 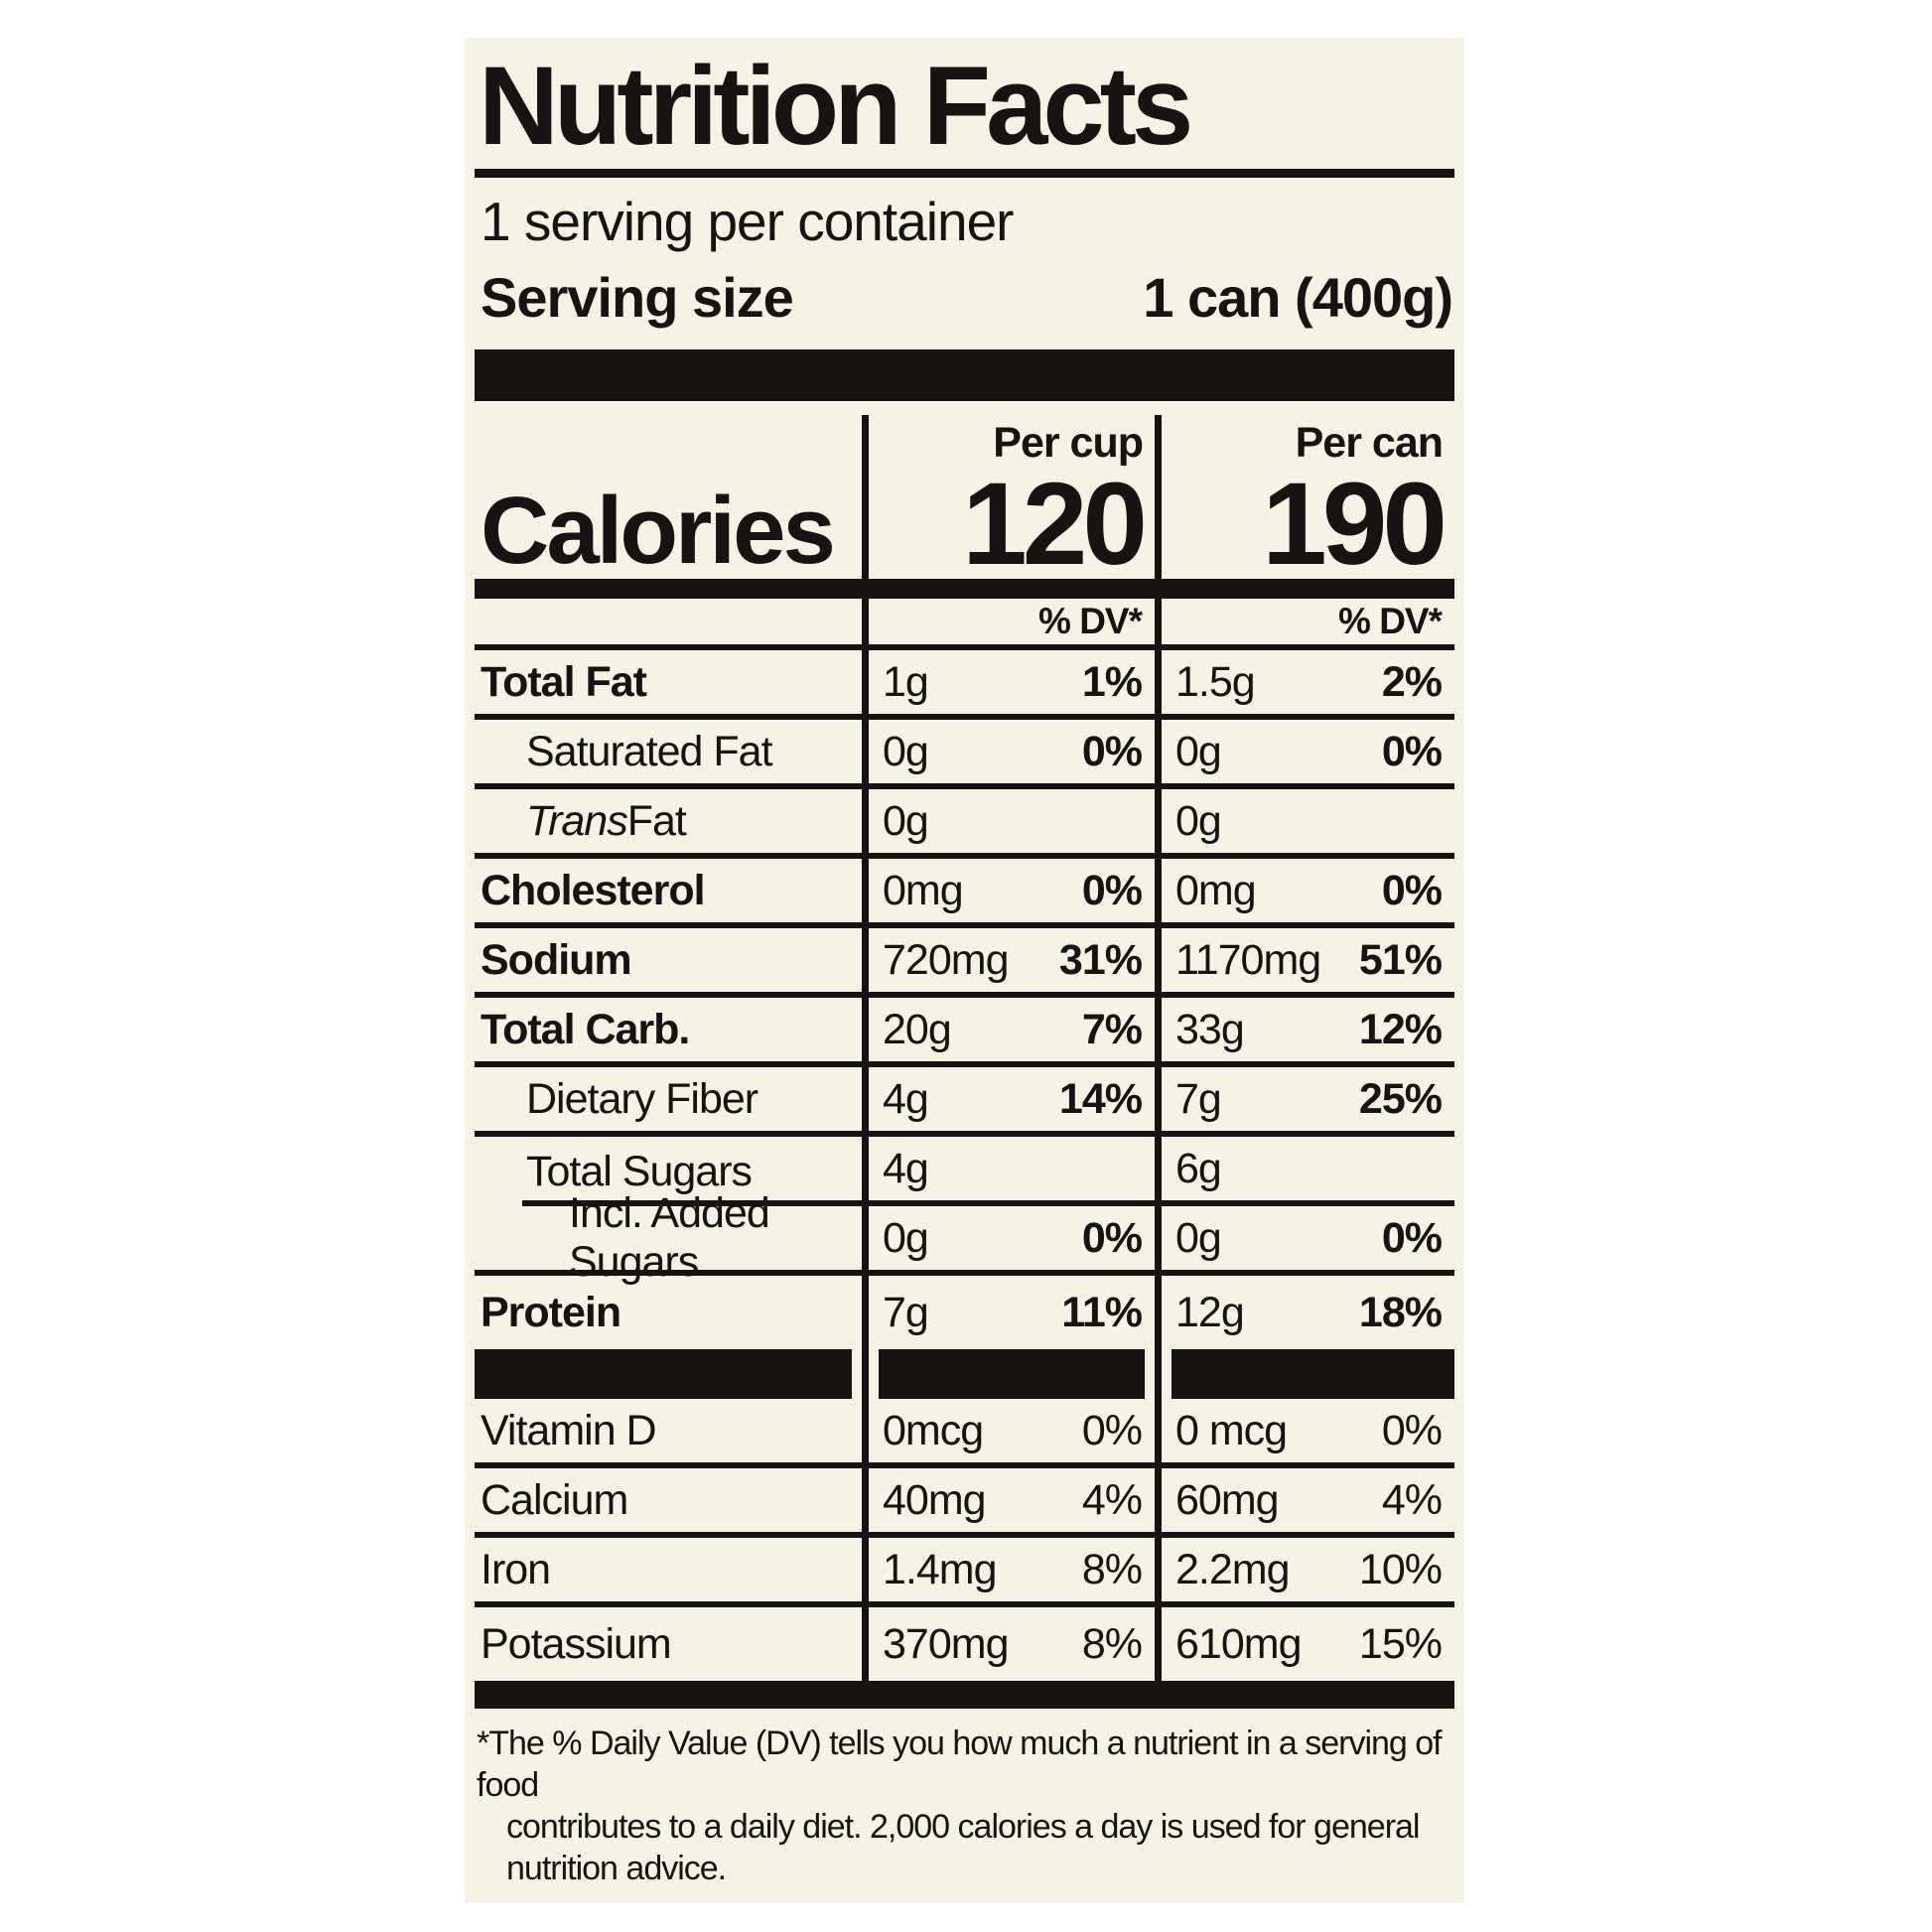 I want to click on calories-per-cup-cell: Per cup 120, so click(x=1008, y=507).